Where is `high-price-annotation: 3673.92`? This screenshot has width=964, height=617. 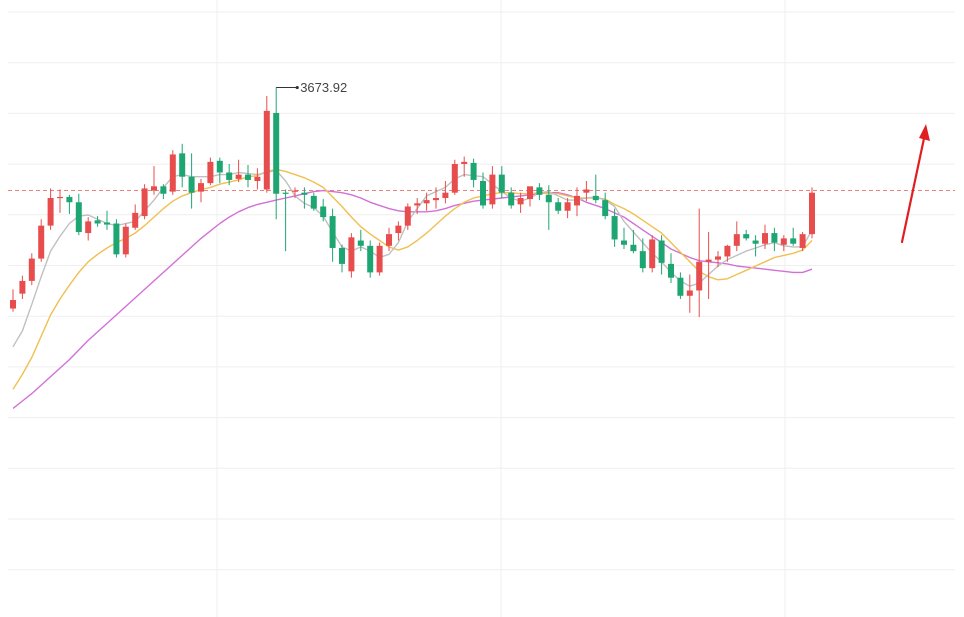
high-price-annotation: 3673.92 is located at coordinates (311, 87).